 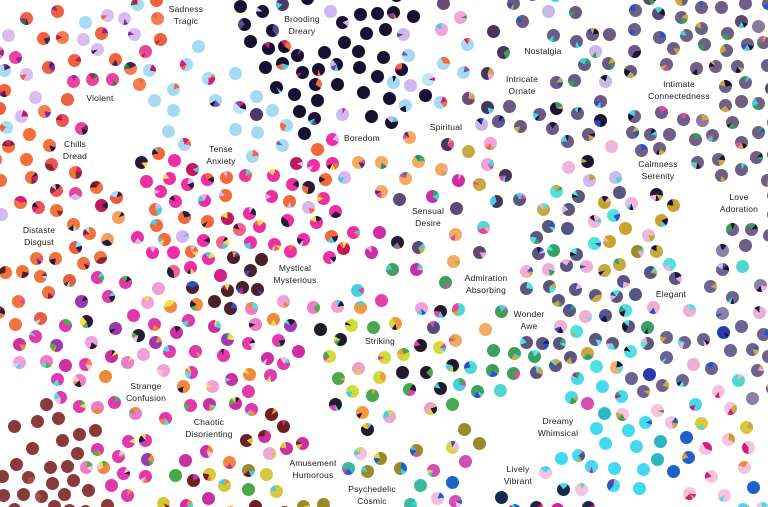 What do you see at coordinates (99, 98) in the screenshot?
I see `emotion-label-violent: Violent` at bounding box center [99, 98].